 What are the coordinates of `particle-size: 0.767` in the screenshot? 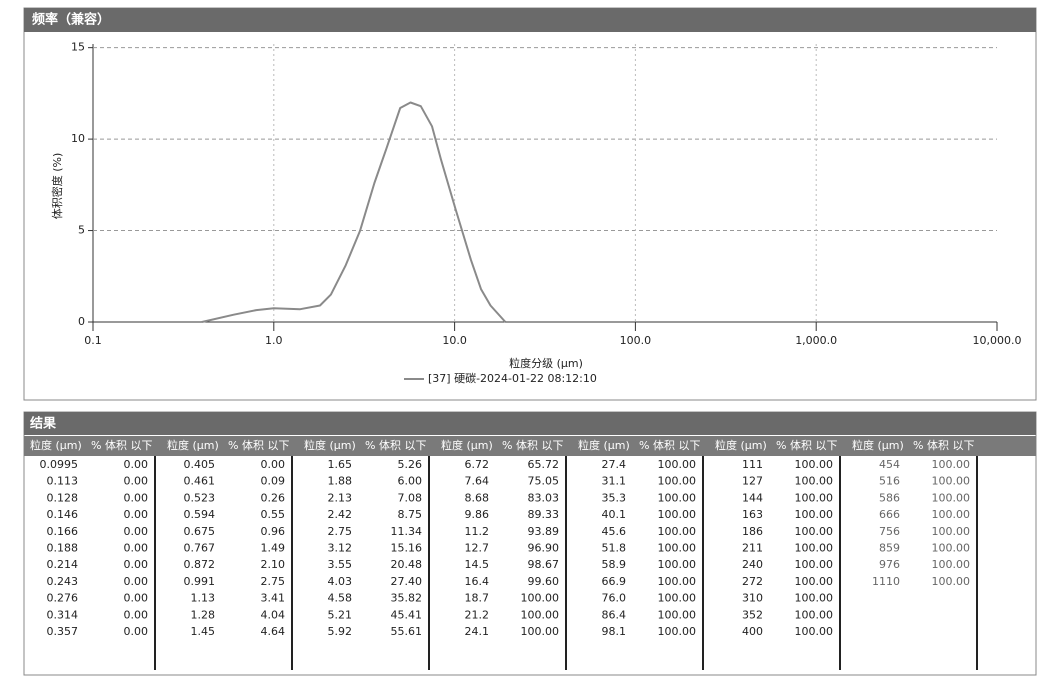 It's located at (200, 548).